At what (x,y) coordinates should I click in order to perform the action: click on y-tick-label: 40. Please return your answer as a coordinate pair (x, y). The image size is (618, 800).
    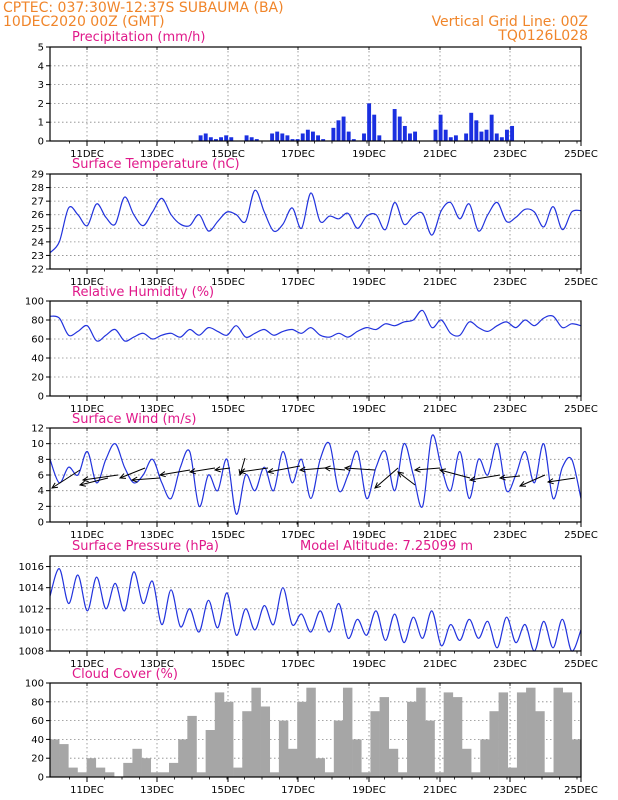
    Looking at the image, I should click on (37, 359).